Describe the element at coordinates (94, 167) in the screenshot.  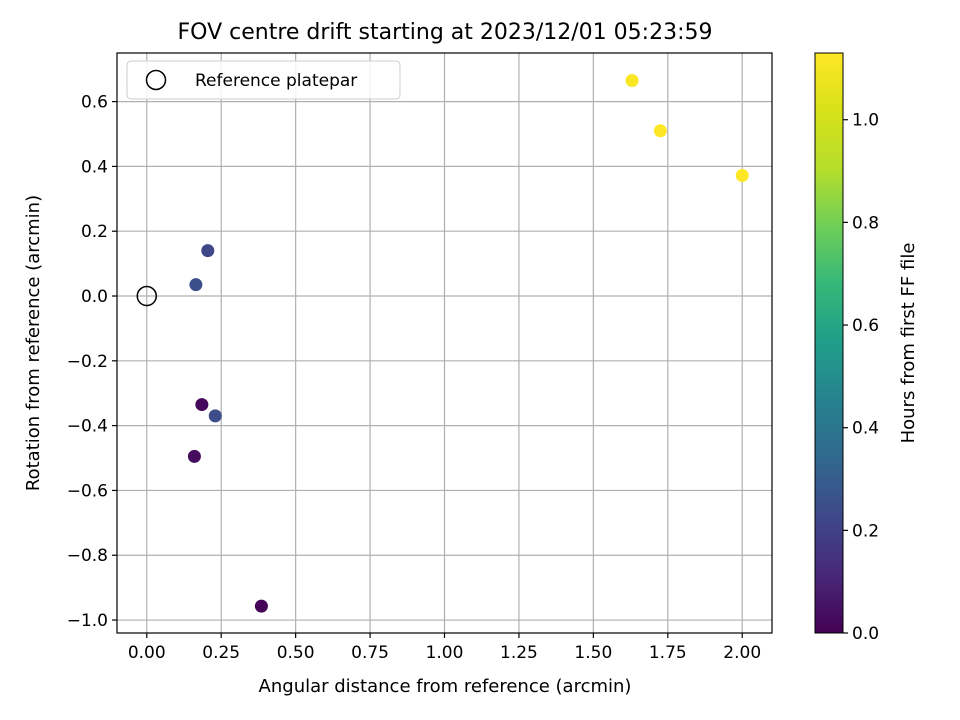
I see `y-tick-label: 0.4` at that location.